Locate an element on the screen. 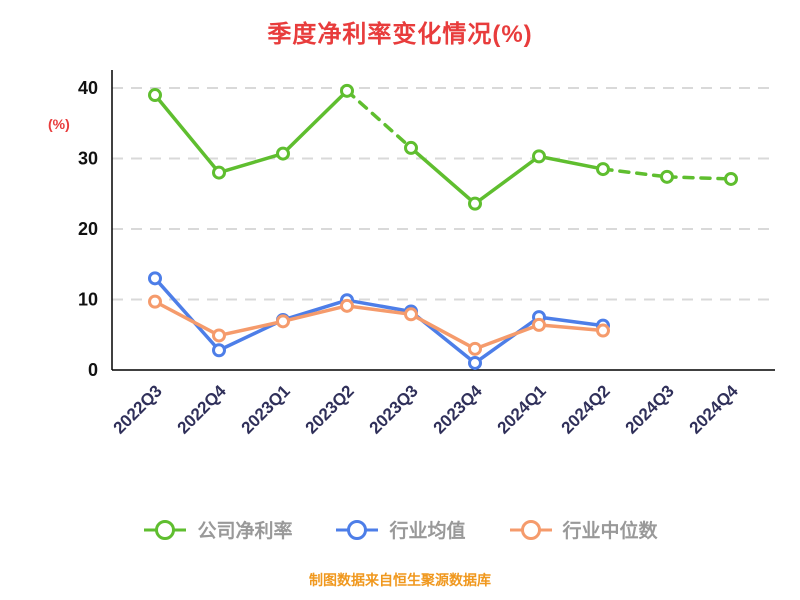  y-tick-label: 40 is located at coordinates (88, 88).